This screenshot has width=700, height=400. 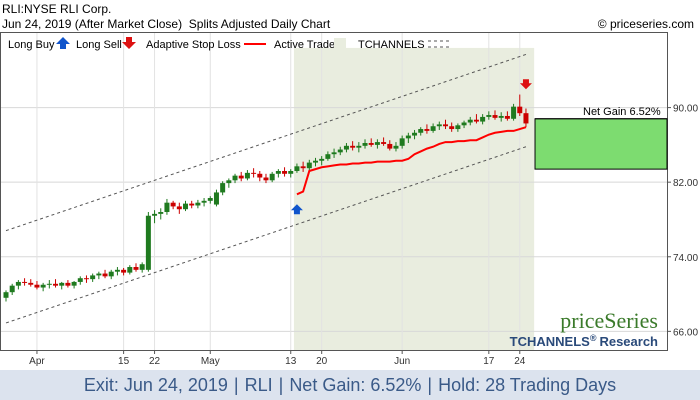 What do you see at coordinates (593, 338) in the screenshot?
I see `brand-registered-mark: ®` at bounding box center [593, 338].